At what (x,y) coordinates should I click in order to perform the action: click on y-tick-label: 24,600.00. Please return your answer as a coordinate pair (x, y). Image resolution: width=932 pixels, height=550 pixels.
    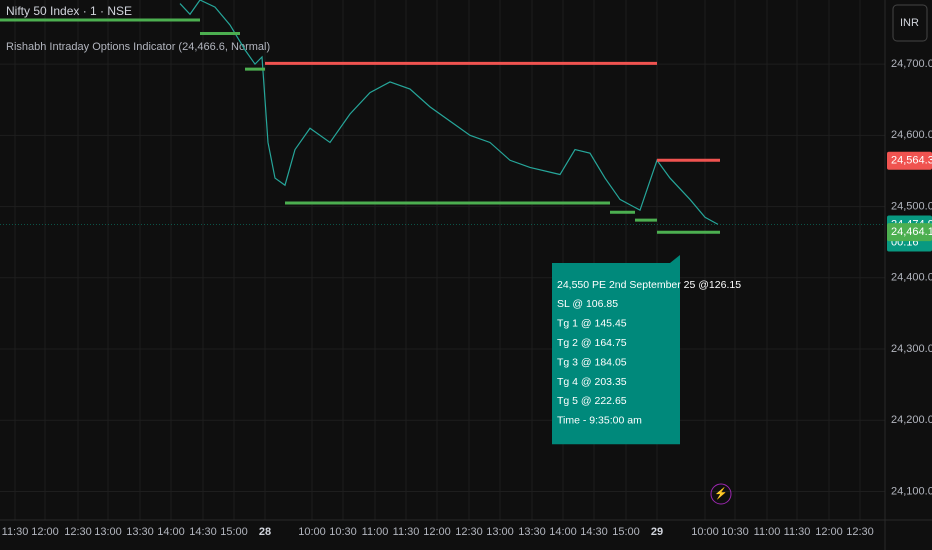
    Looking at the image, I should click on (911, 135).